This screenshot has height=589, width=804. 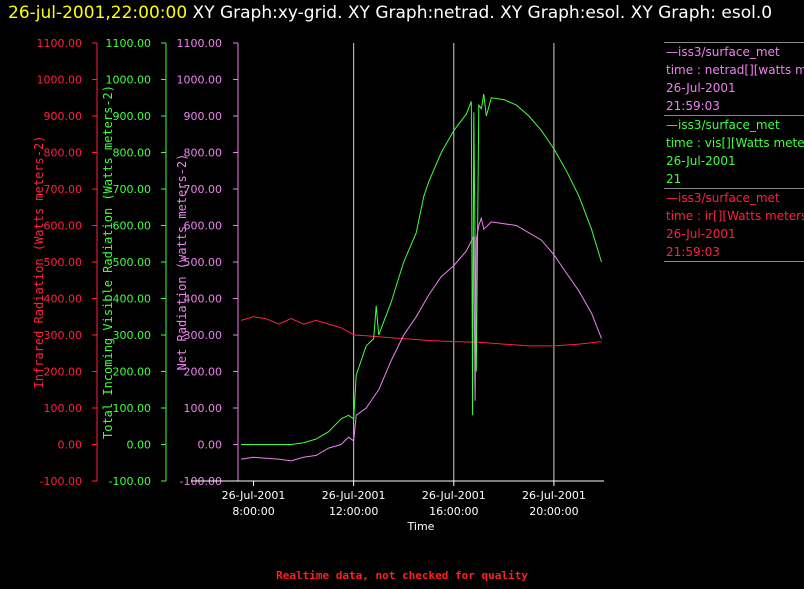 What do you see at coordinates (421, 331) in the screenshot?
I see `series-line-ir` at bounding box center [421, 331].